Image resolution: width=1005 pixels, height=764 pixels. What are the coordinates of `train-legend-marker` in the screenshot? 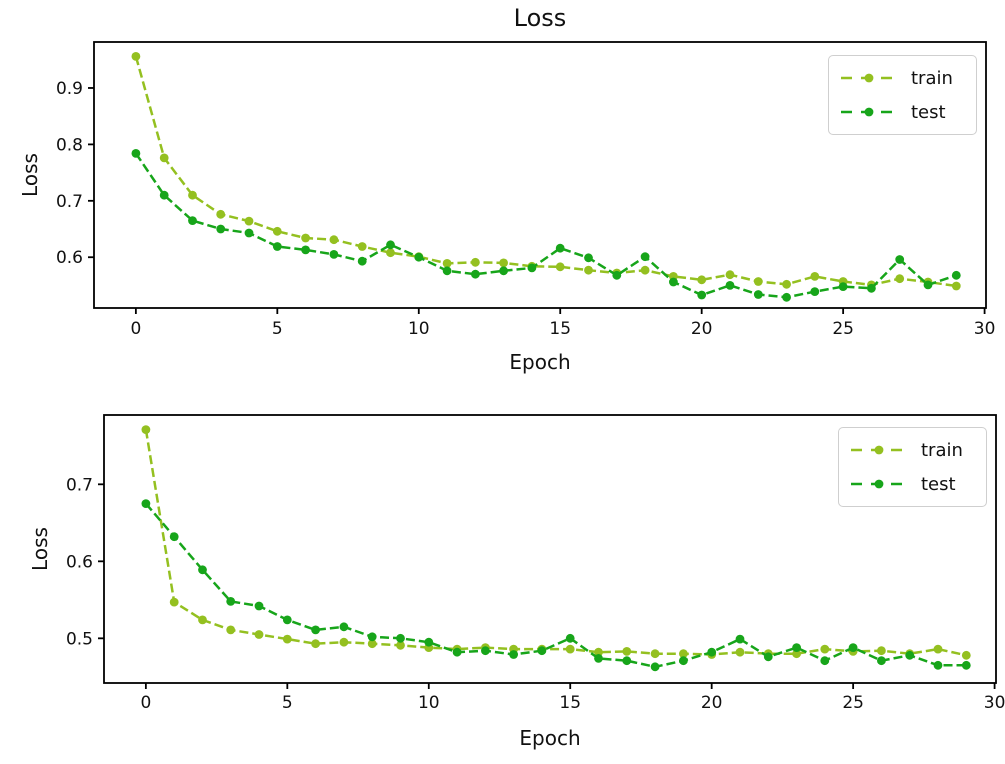 It's located at (879, 450).